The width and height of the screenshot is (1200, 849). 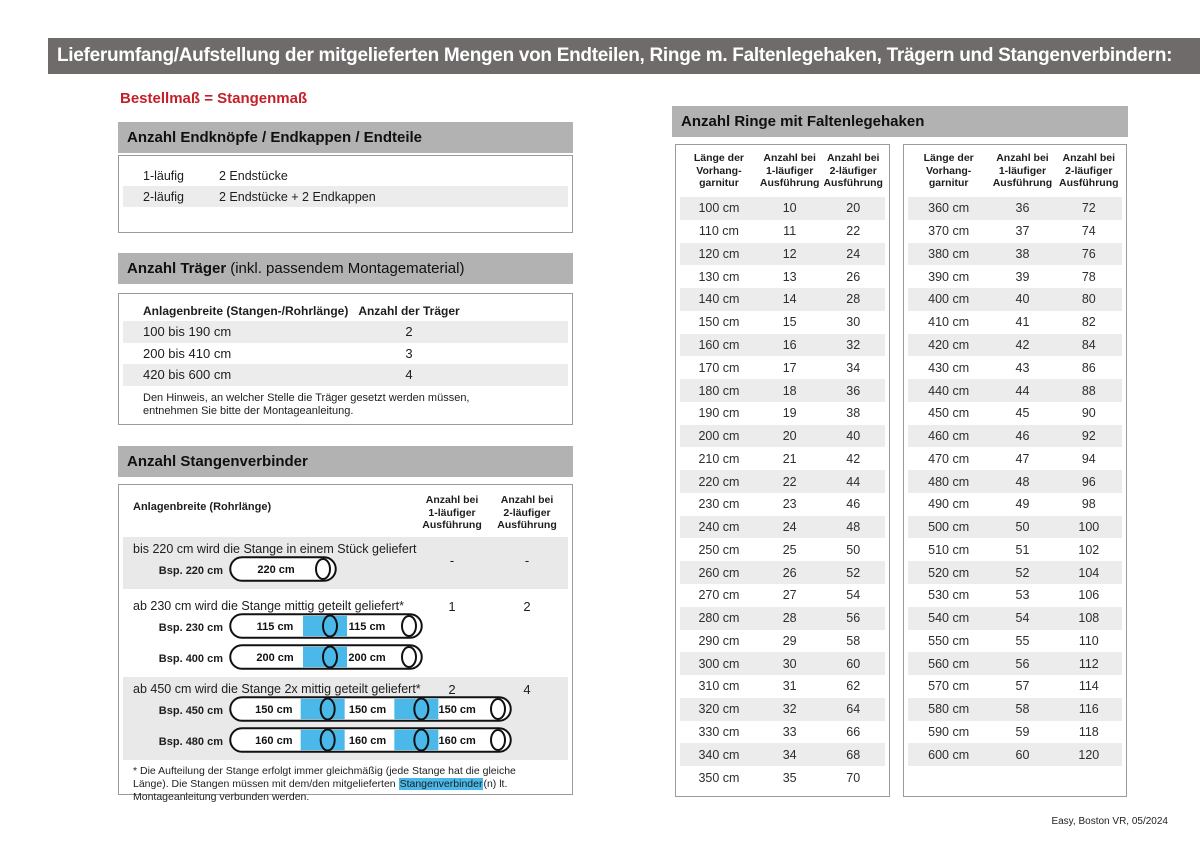 What do you see at coordinates (1022, 595) in the screenshot?
I see `count-cell: 53` at bounding box center [1022, 595].